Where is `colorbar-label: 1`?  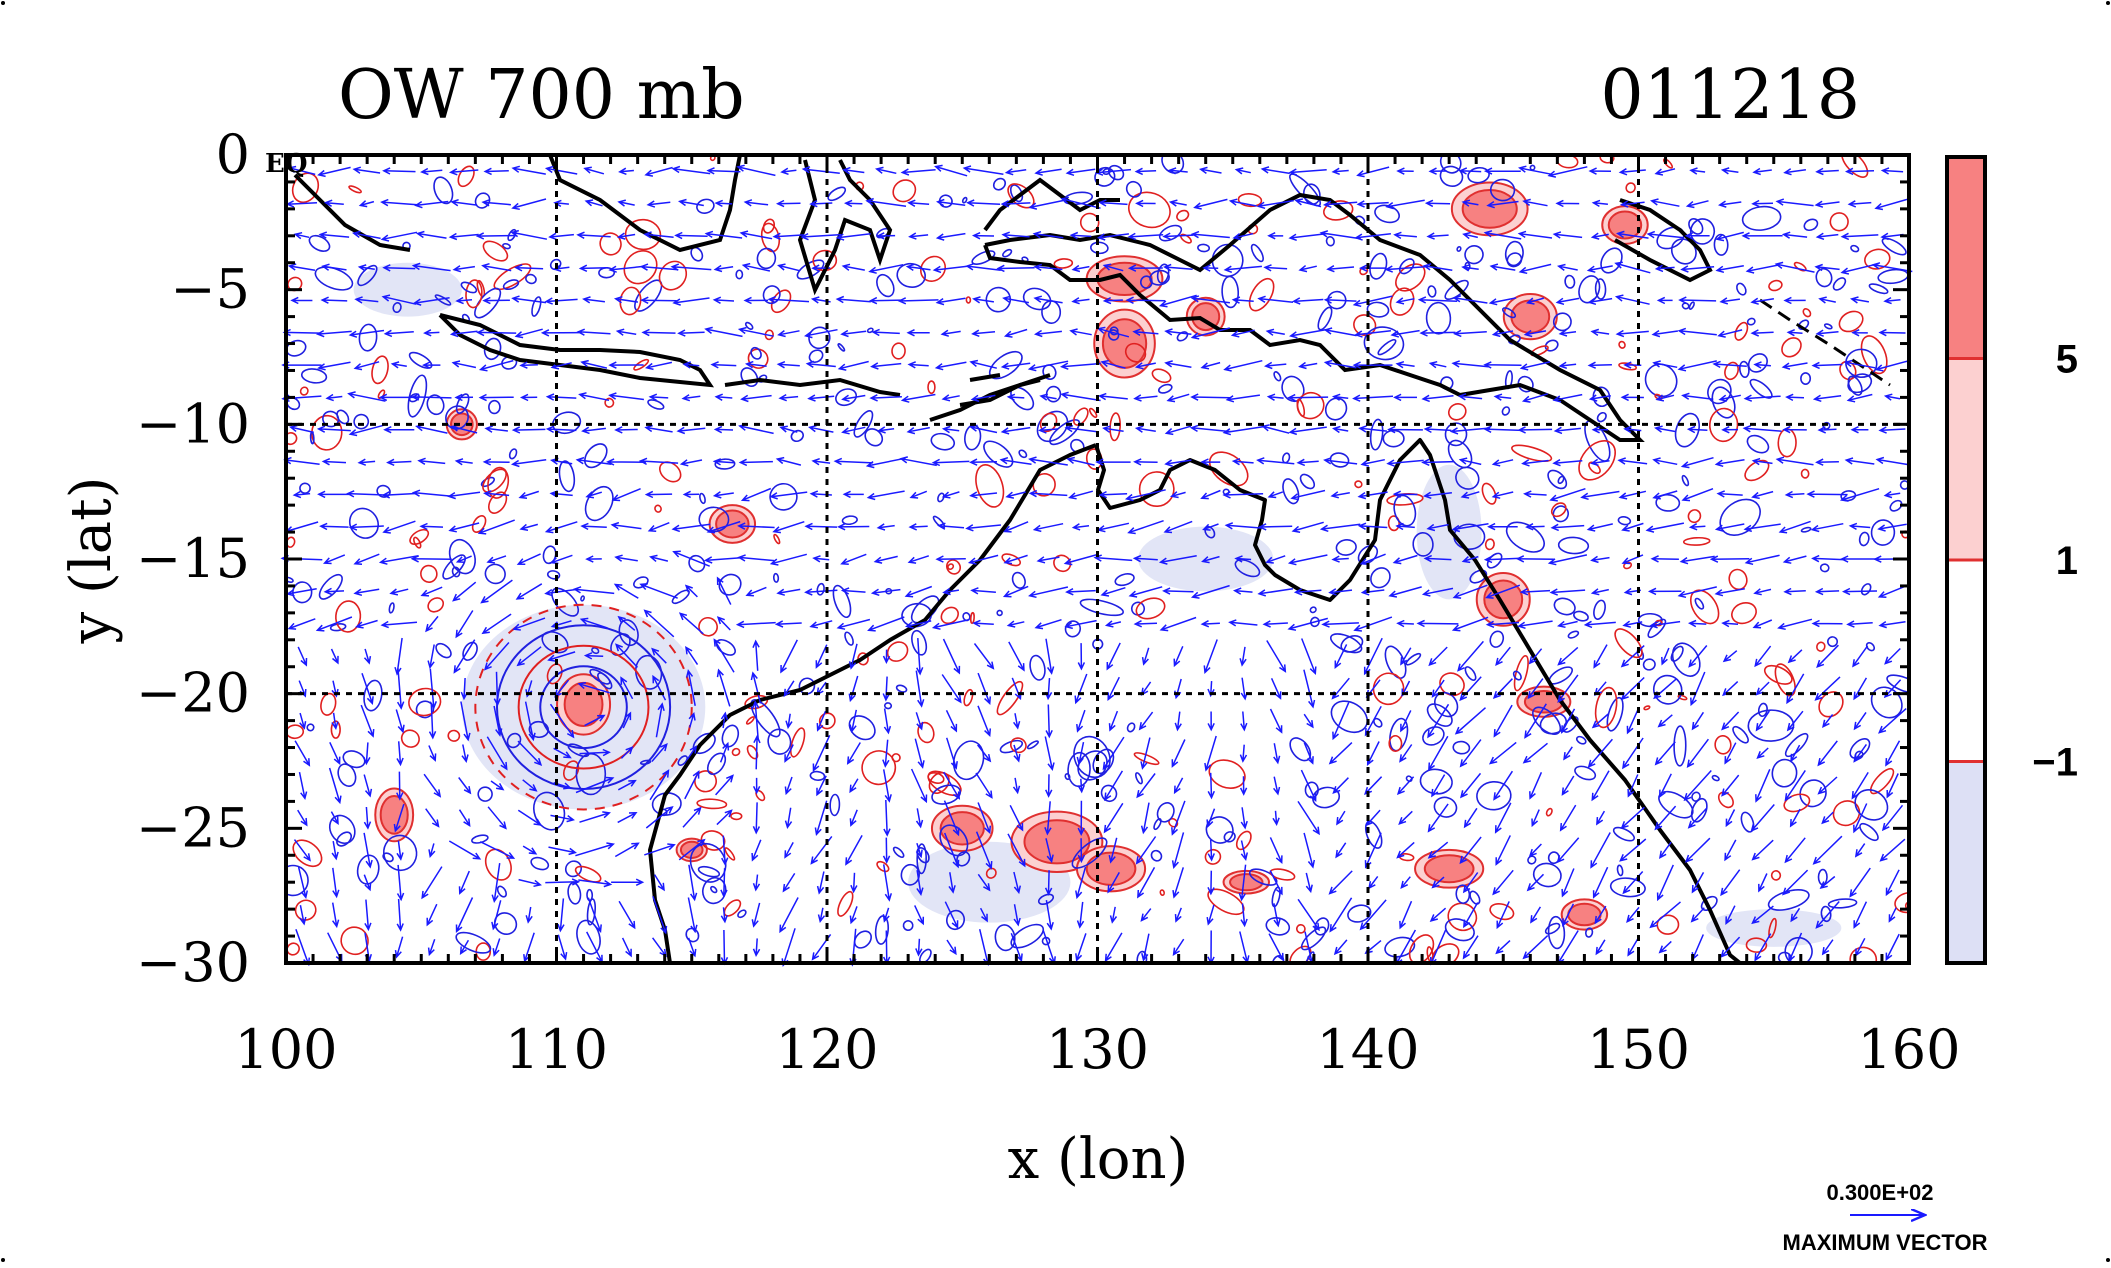 colorbar-label: 1 is located at coordinates (2067, 561).